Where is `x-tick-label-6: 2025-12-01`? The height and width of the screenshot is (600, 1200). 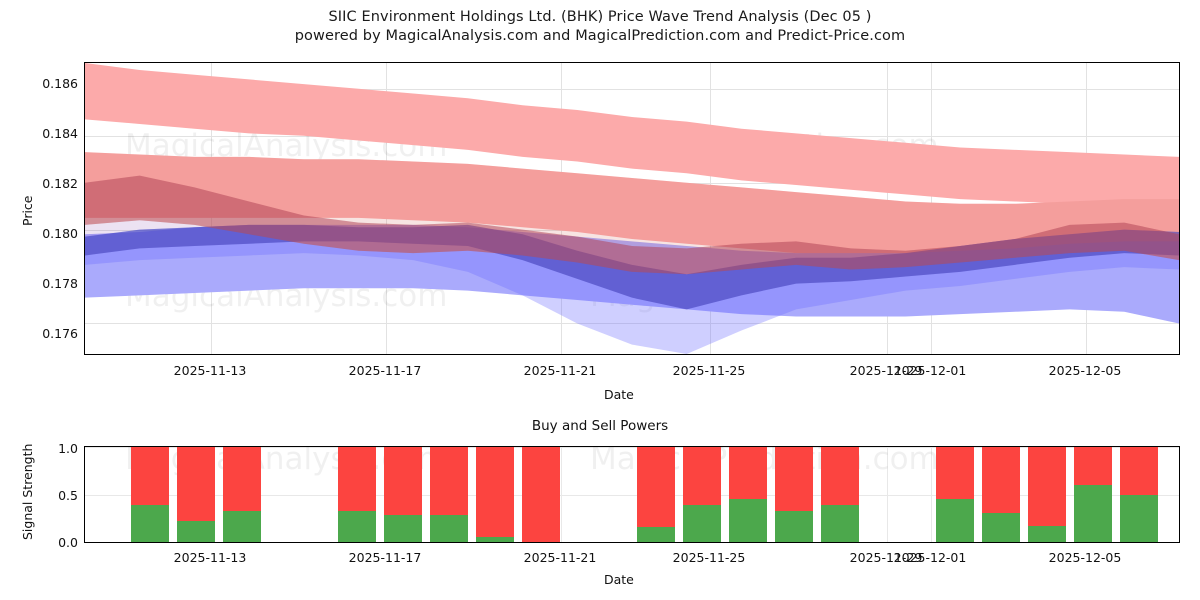
x-tick-label-6: 2025-12-01 is located at coordinates (930, 370).